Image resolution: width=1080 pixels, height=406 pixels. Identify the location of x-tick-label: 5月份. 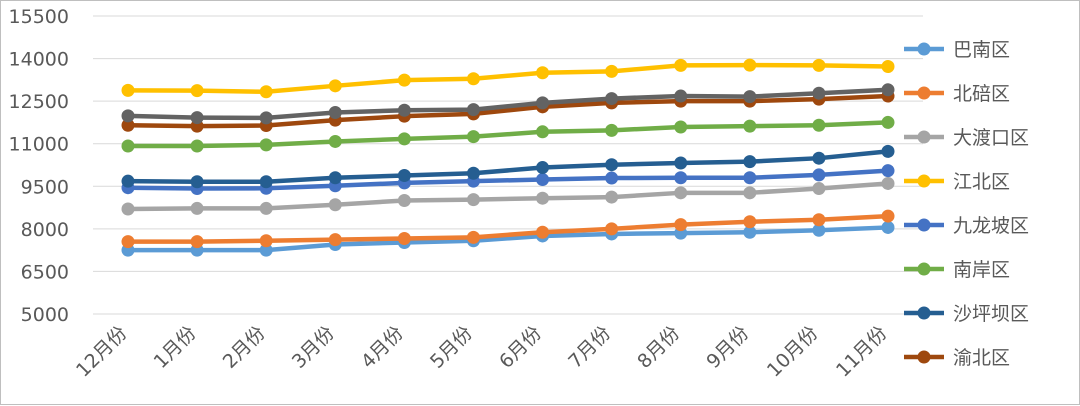
(451, 347).